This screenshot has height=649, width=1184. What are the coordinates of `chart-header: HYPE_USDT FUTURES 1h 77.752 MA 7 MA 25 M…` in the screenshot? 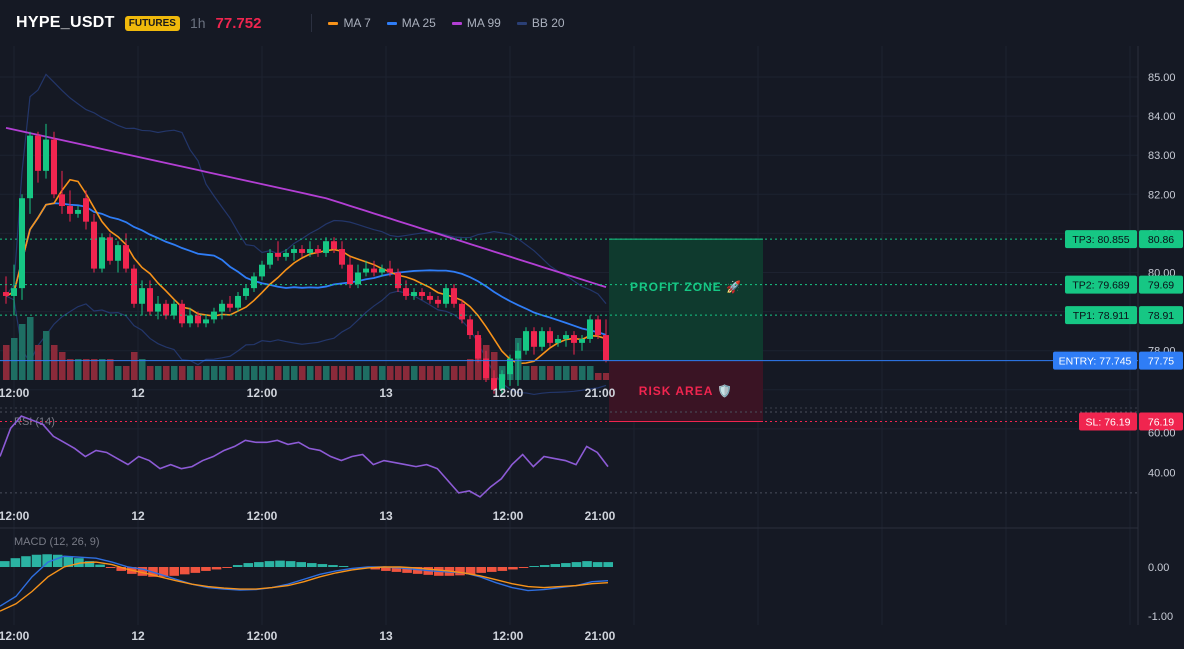 It's located at (592, 23).